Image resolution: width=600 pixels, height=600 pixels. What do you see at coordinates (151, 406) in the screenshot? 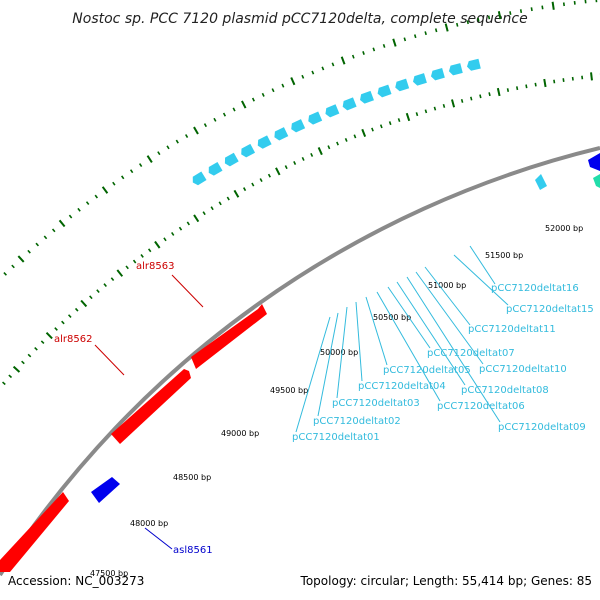
I see `gene-alr8562-arrow` at bounding box center [151, 406].